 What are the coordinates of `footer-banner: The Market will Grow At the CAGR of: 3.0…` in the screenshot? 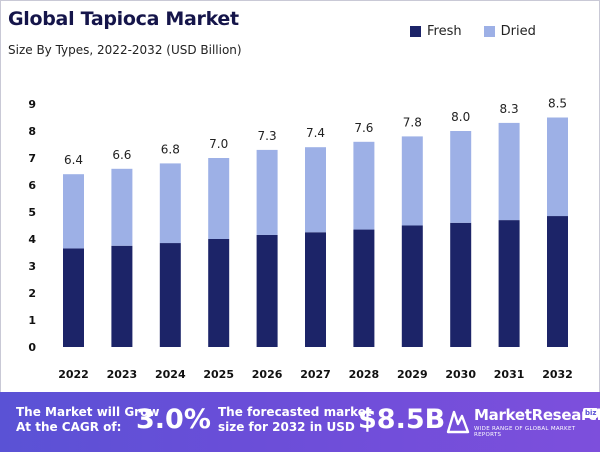 It's located at (300, 422).